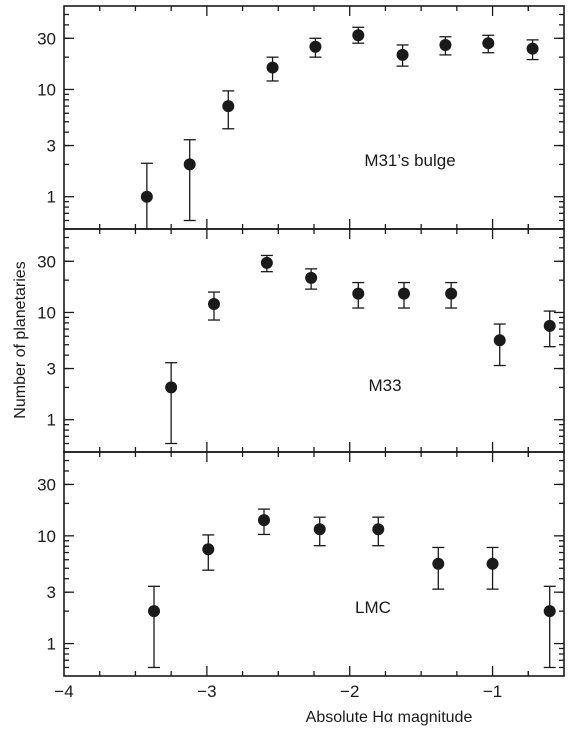 The image size is (568, 729). What do you see at coordinates (409, 160) in the screenshot?
I see `panel-label: M31’s bulge` at bounding box center [409, 160].